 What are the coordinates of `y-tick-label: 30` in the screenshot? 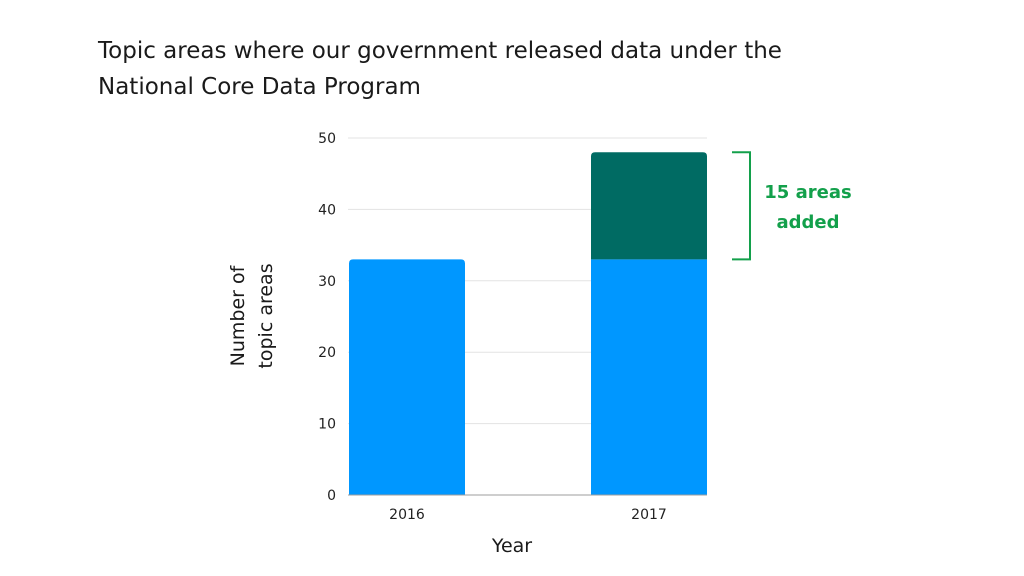 It's located at (327, 282).